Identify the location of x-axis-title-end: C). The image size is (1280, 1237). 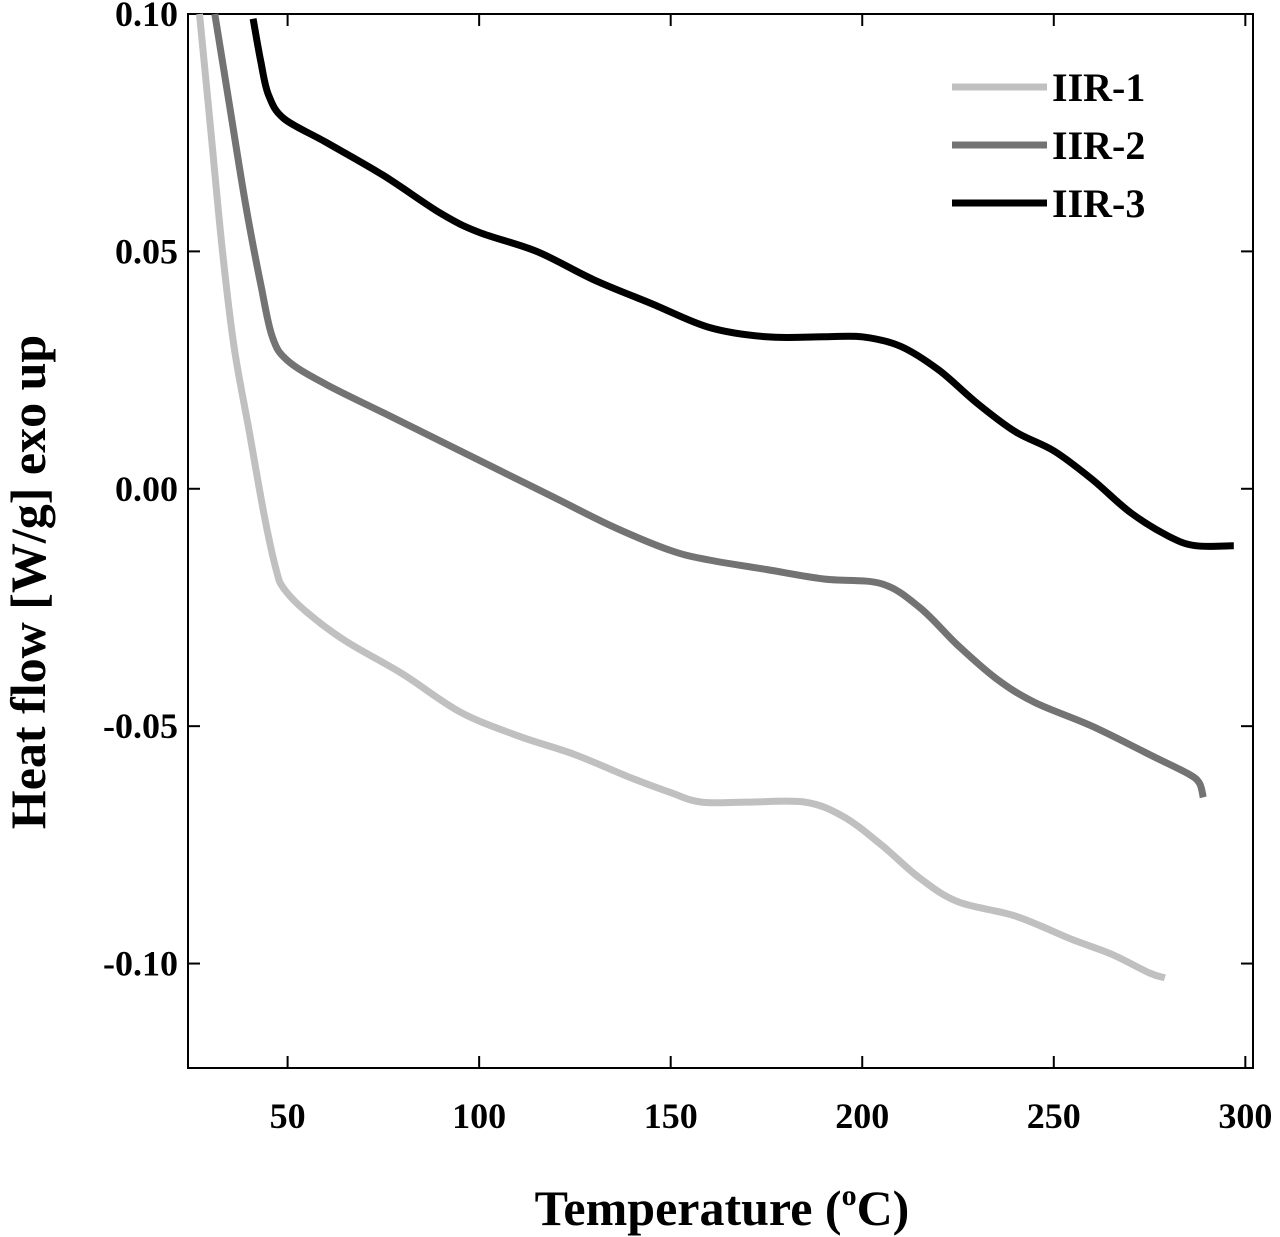
(883, 1208).